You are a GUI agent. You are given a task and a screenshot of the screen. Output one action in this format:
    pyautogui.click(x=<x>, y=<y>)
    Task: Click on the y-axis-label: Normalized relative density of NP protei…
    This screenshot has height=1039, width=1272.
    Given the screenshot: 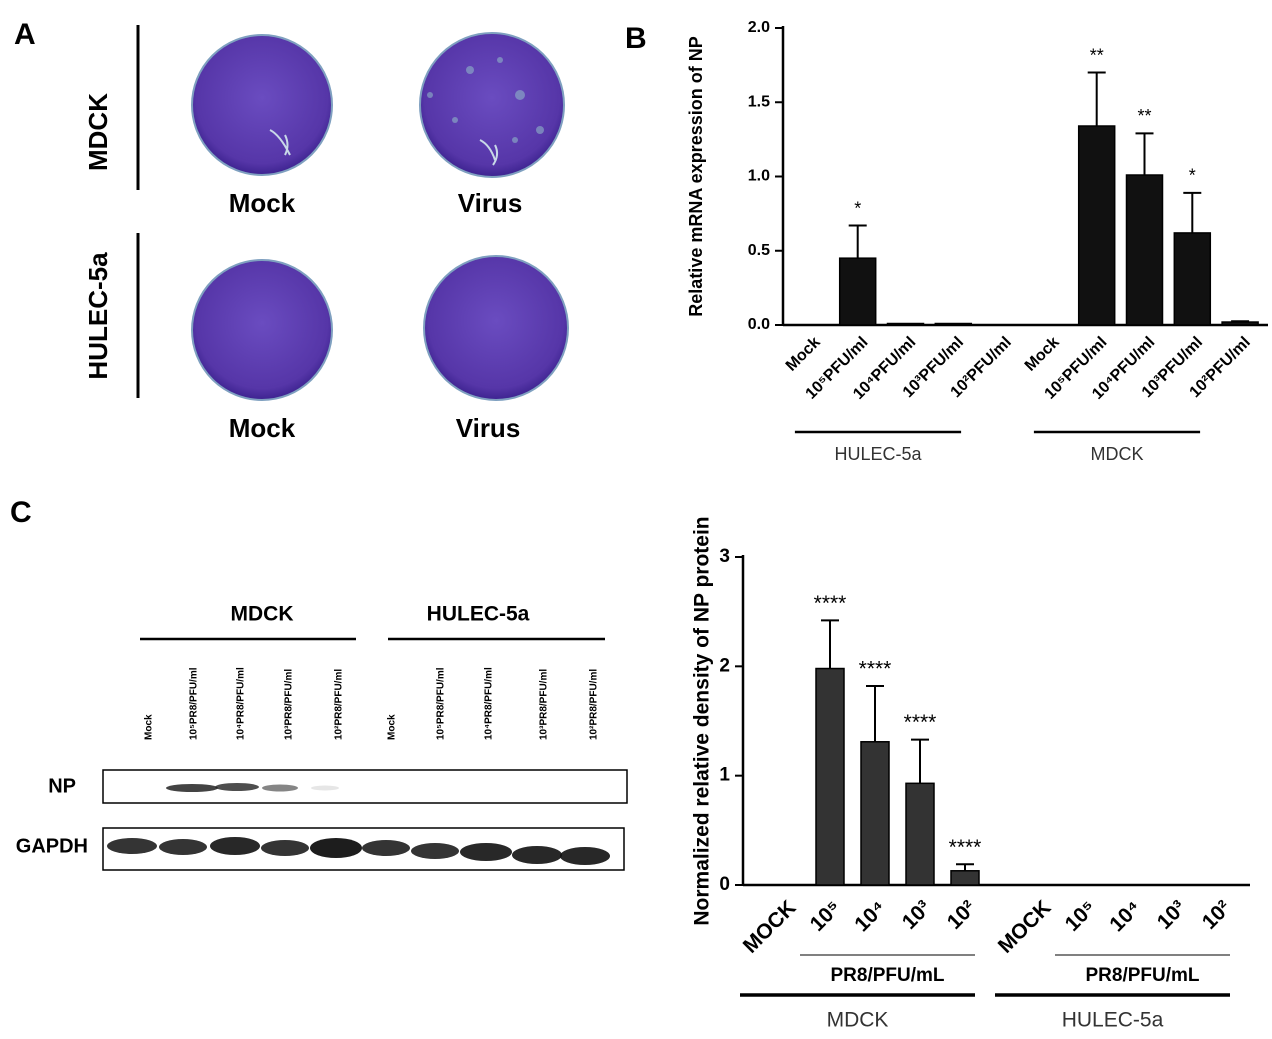 What is the action you would take?
    pyautogui.click(x=702, y=720)
    